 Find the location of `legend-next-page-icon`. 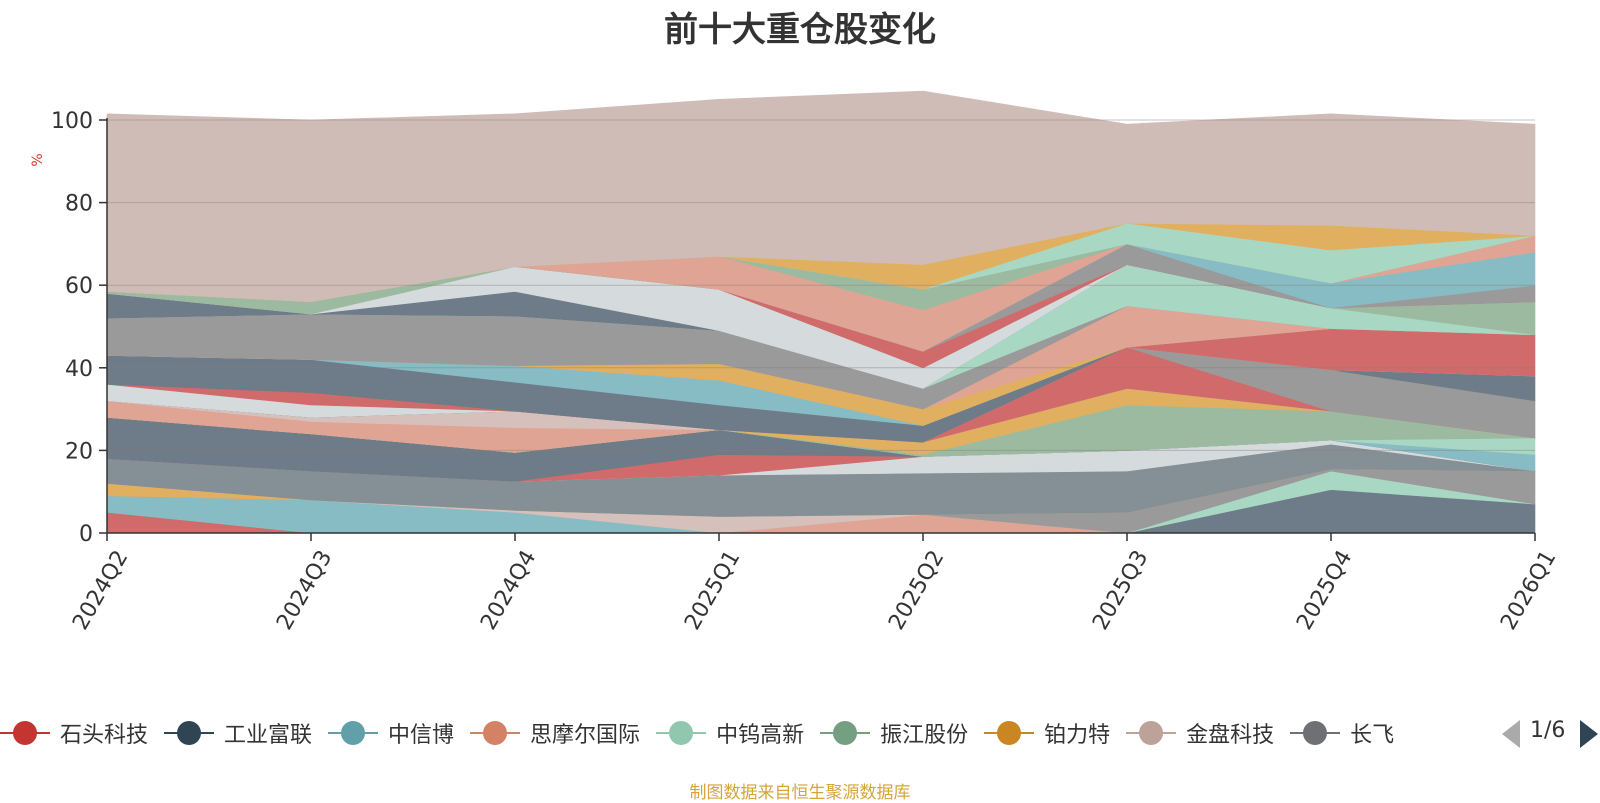

legend-next-page-icon is located at coordinates (1589, 734).